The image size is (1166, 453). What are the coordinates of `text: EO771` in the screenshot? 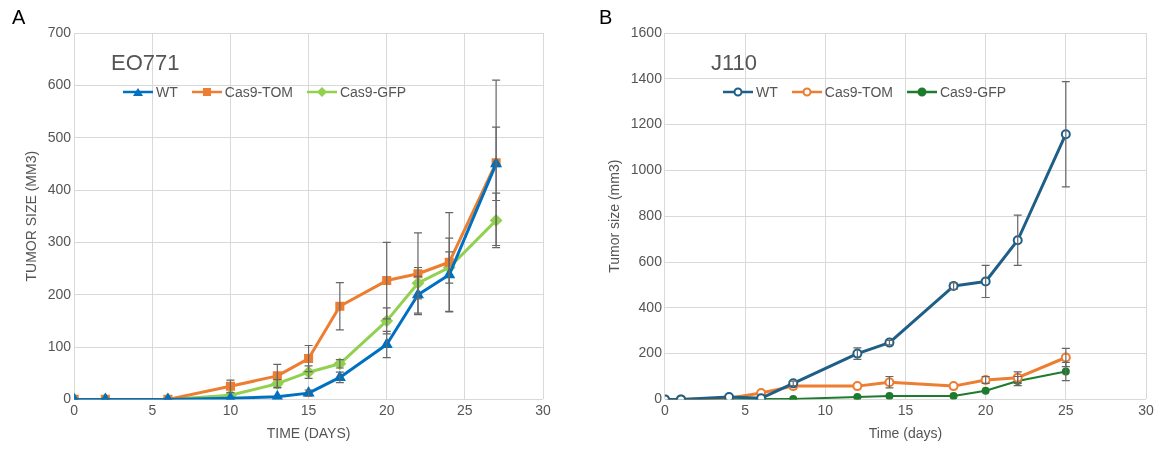 It's located at (145, 63).